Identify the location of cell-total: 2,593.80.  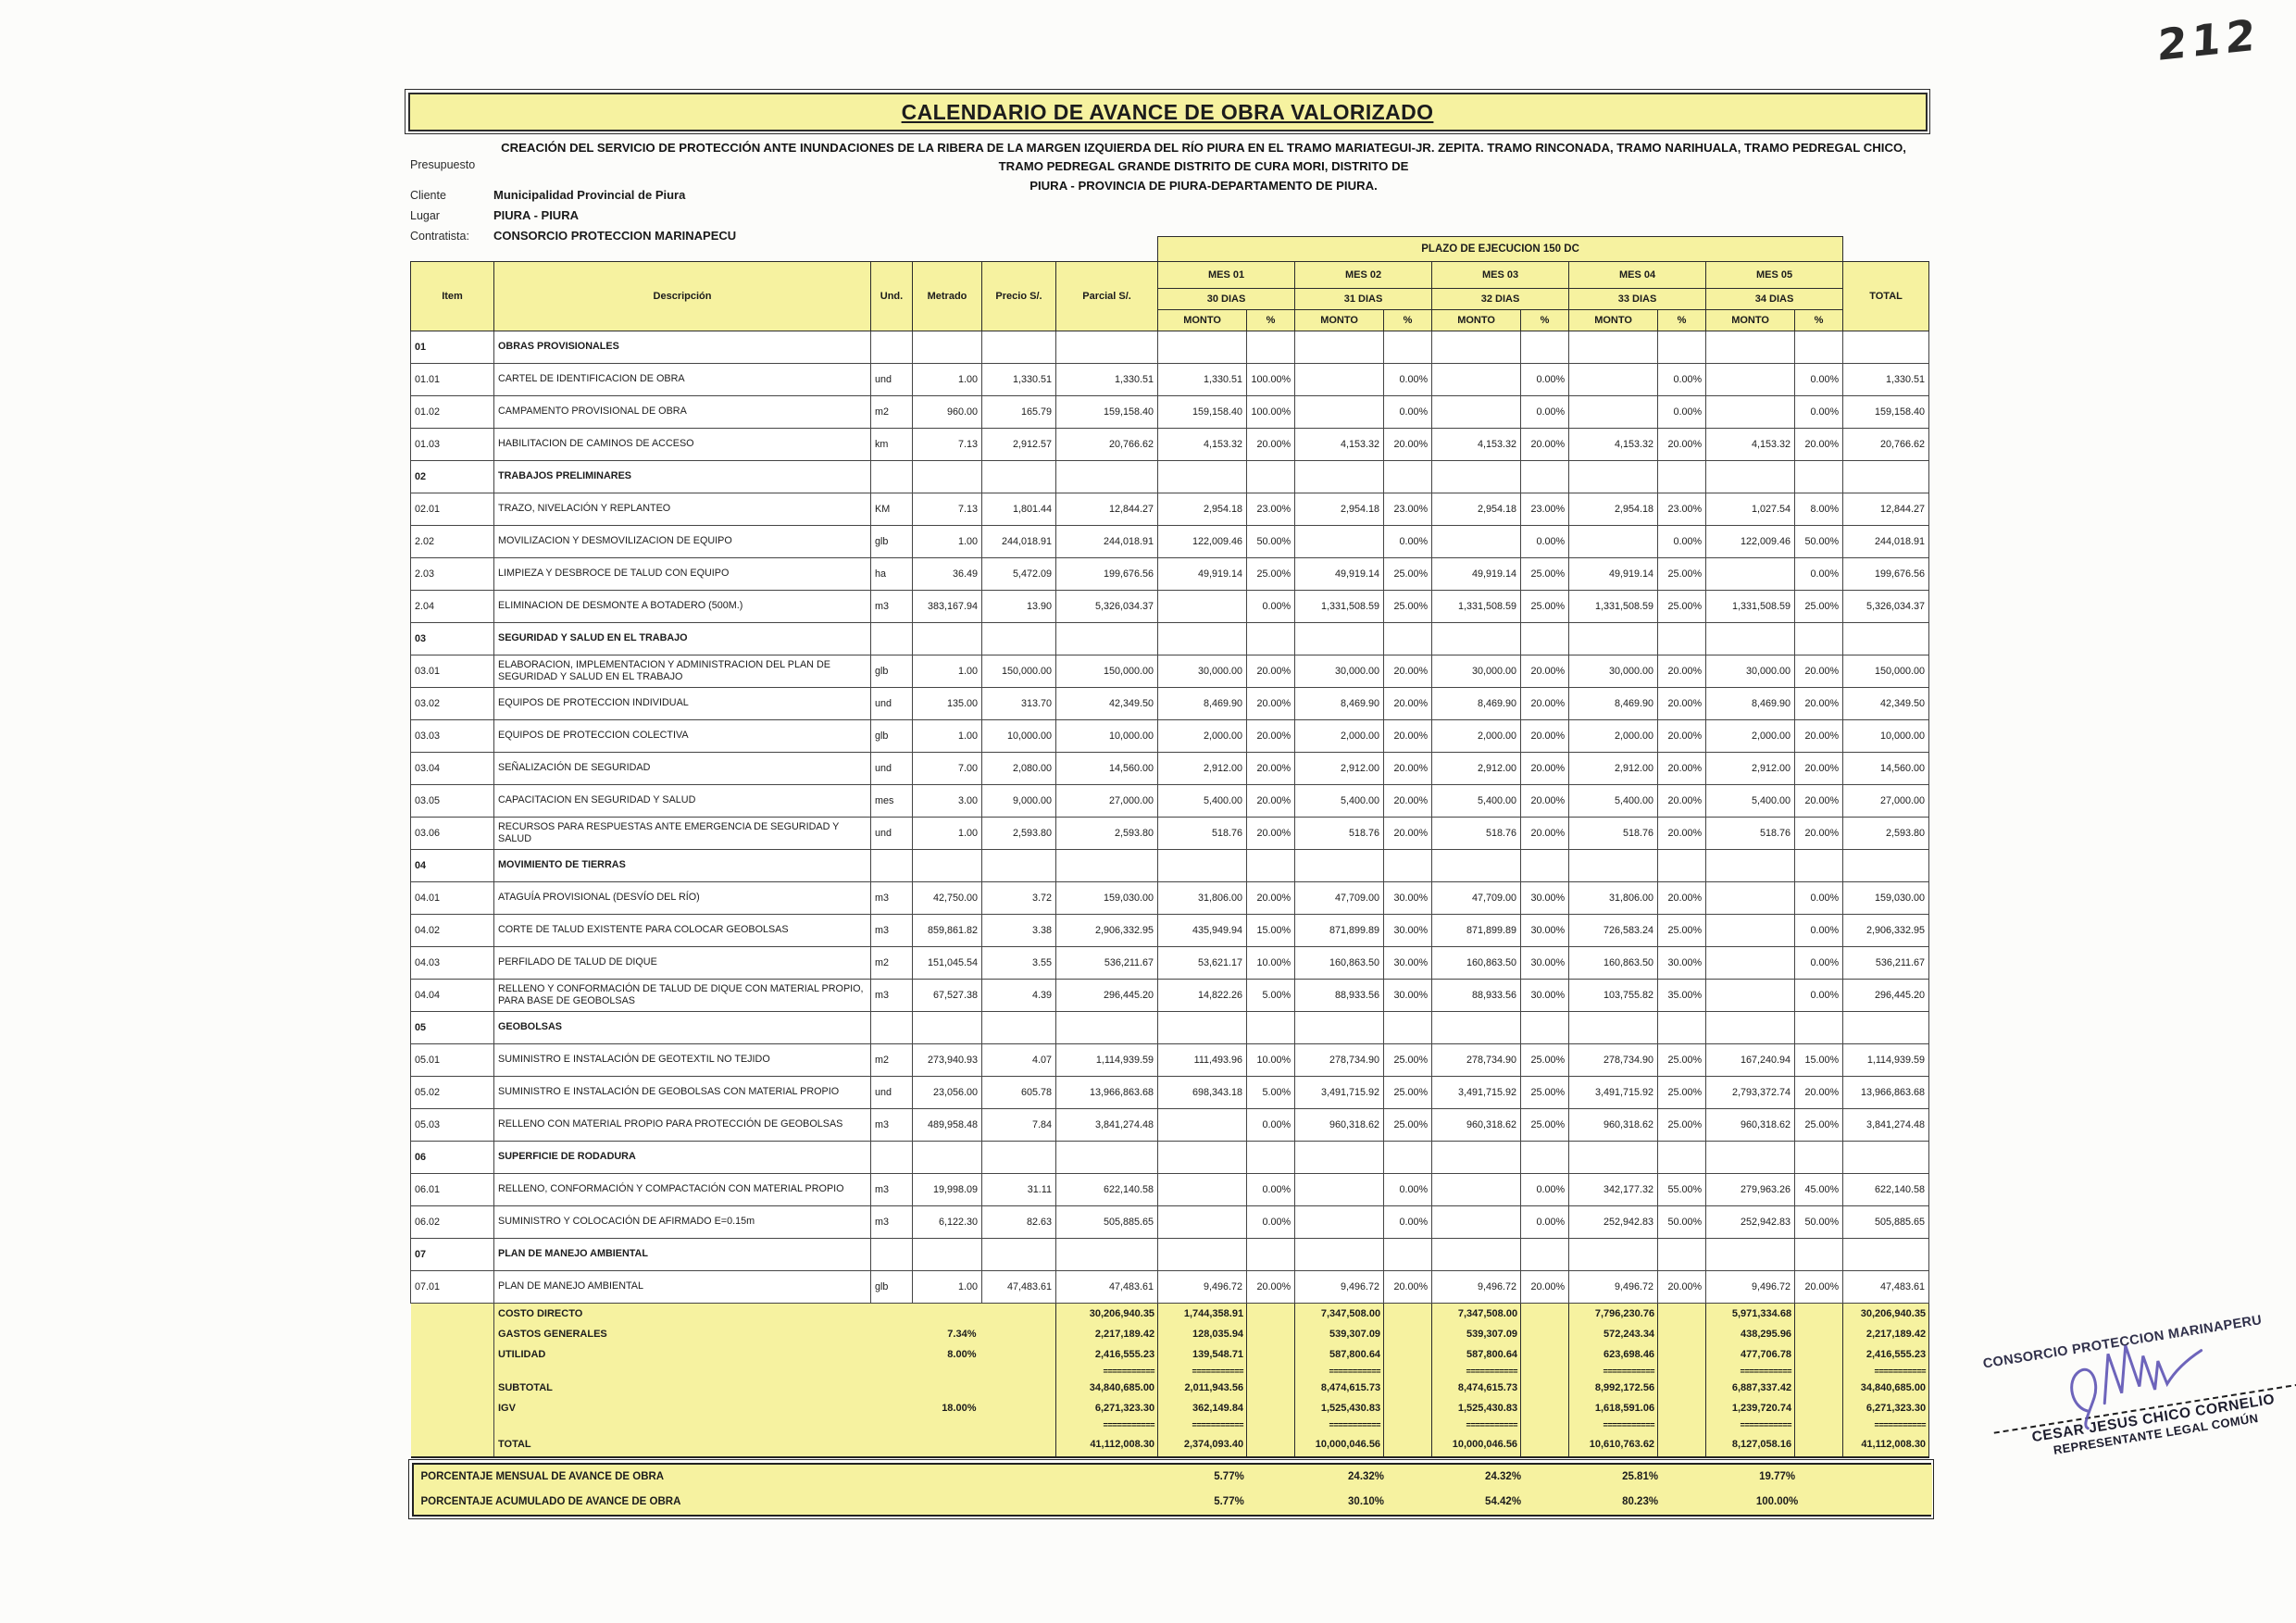
(1886, 834).